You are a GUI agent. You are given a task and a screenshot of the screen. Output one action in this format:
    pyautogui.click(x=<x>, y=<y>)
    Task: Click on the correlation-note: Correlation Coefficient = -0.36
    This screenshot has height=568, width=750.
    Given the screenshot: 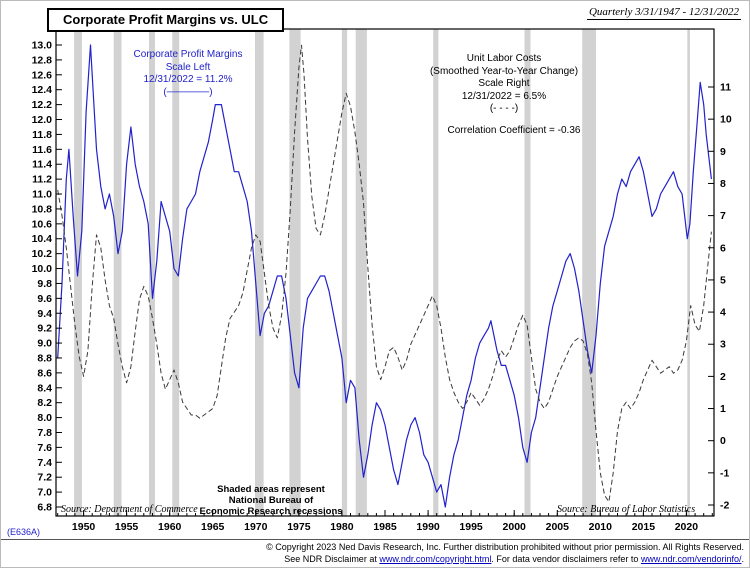 What is the action you would take?
    pyautogui.click(x=514, y=130)
    